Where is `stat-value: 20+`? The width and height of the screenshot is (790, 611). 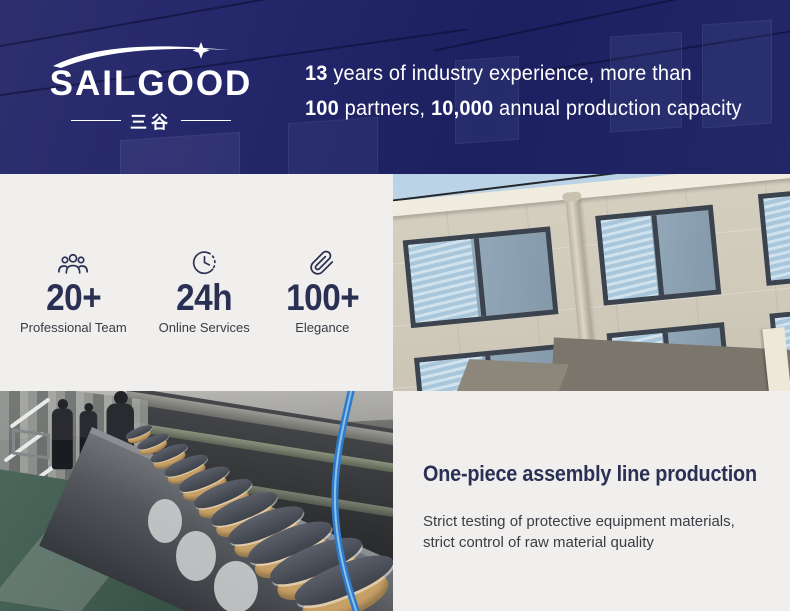
stat-value: 20+ is located at coordinates (73, 297).